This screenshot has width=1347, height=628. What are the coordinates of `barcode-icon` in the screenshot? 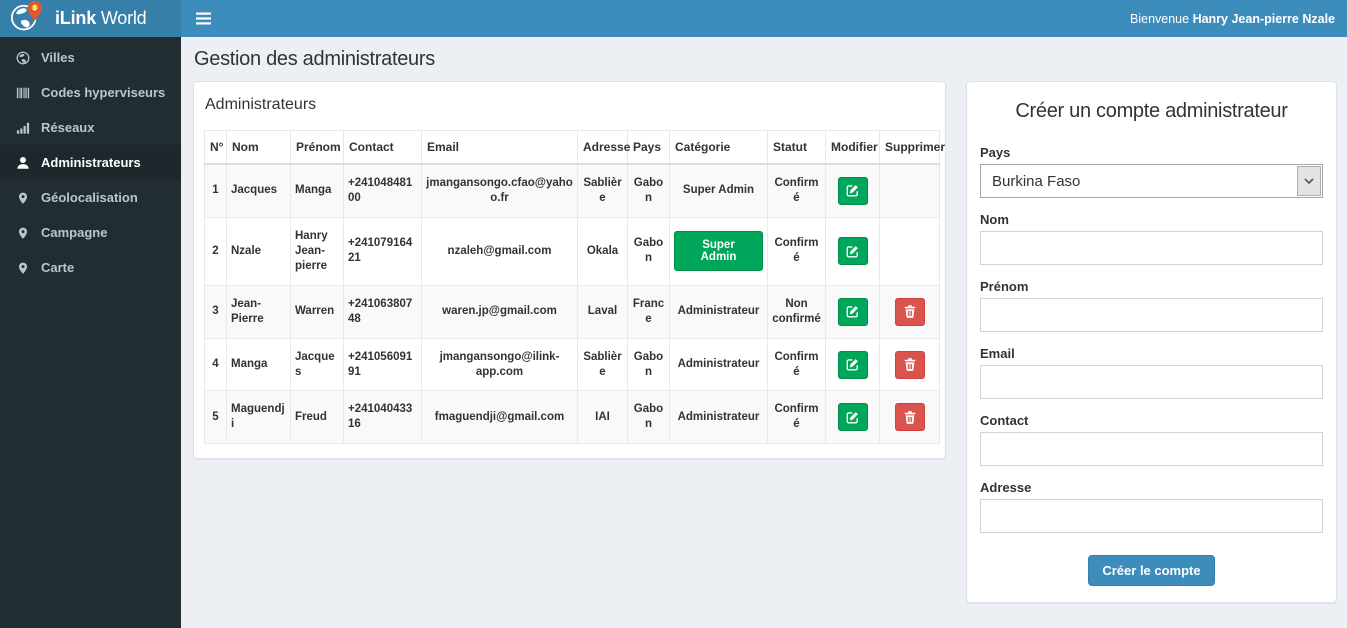 It's located at (23, 93).